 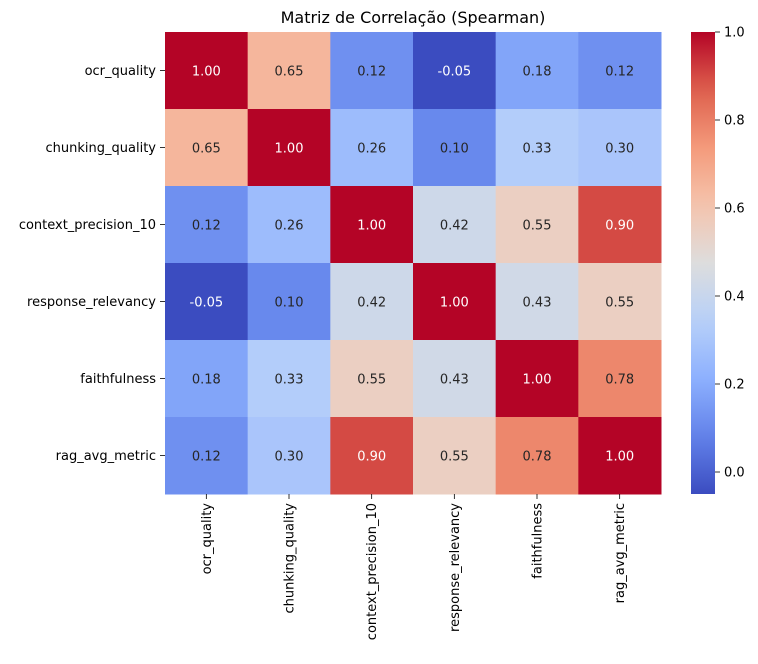 What do you see at coordinates (734, 209) in the screenshot?
I see `colorbar-tick-label: 0.6` at bounding box center [734, 209].